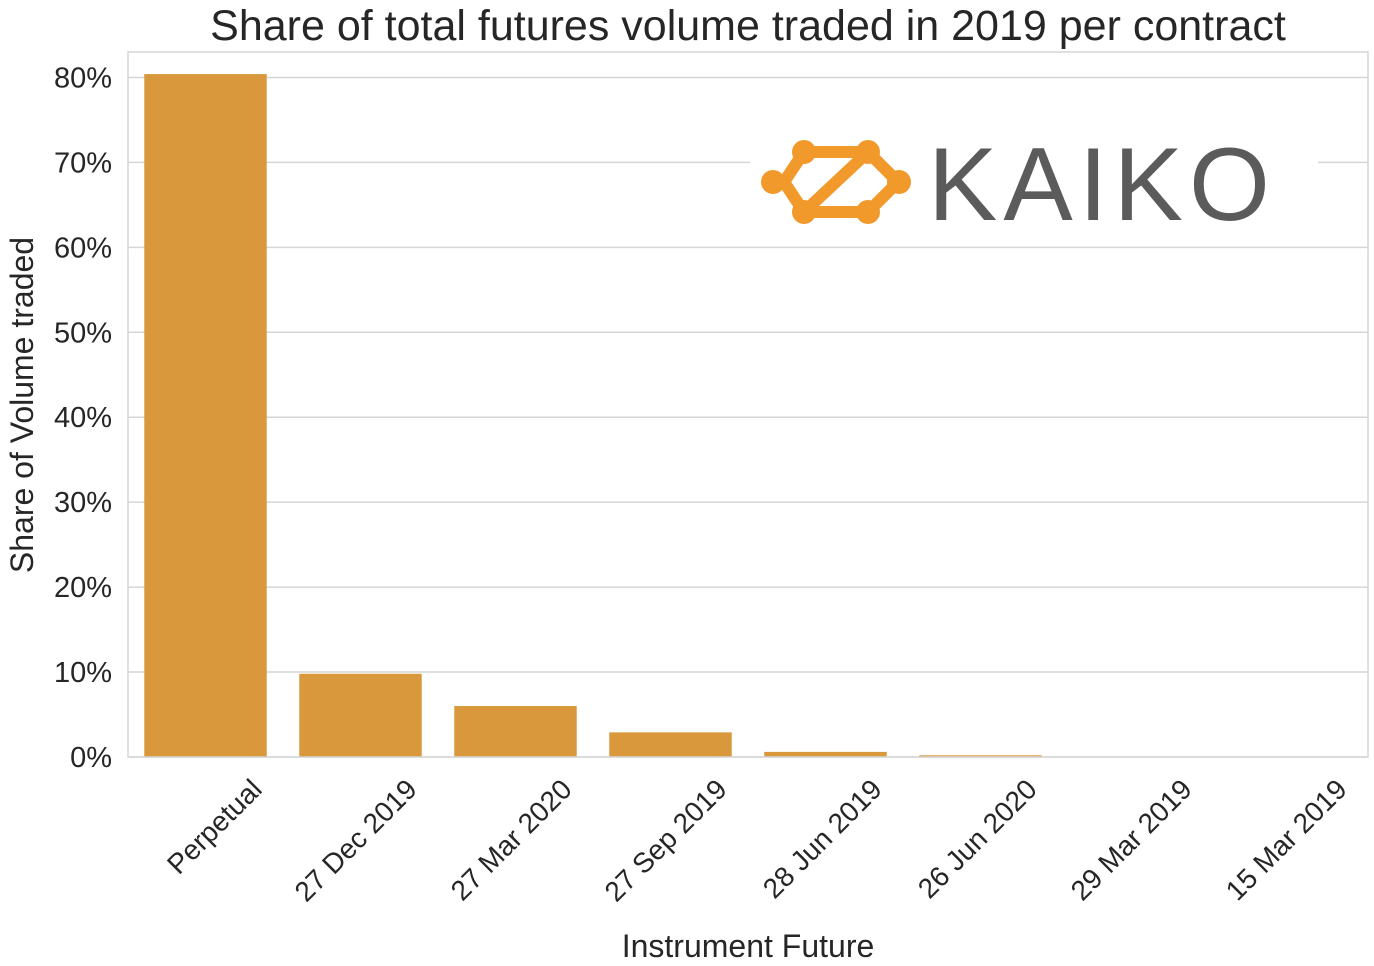 This screenshot has width=1374, height=966. I want to click on y-tick-label: 40%, so click(83, 418).